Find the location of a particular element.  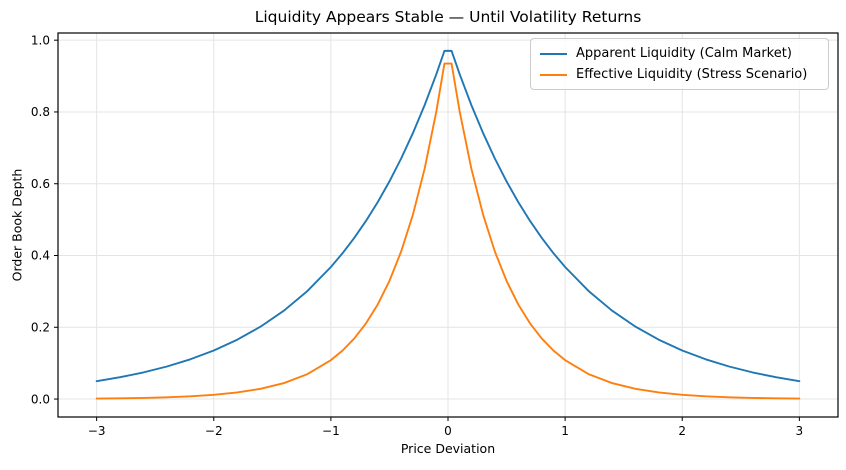

y-axis-label: Order Book Depth is located at coordinates (17, 225).